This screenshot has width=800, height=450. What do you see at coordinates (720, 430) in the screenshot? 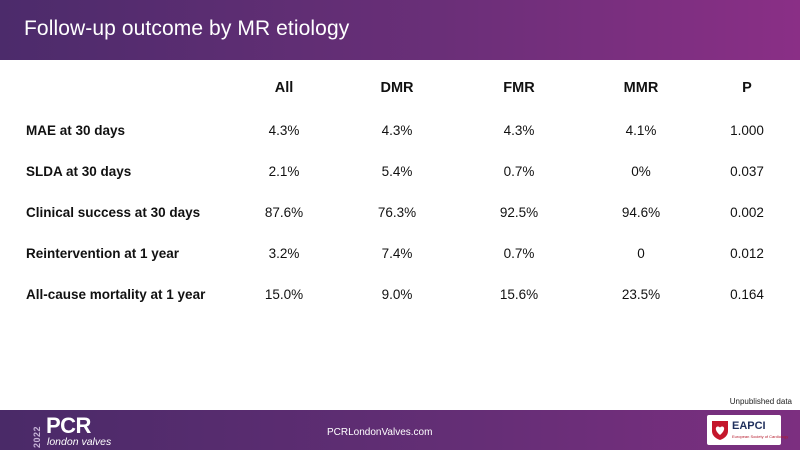
I see `heart-shield-icon` at bounding box center [720, 430].